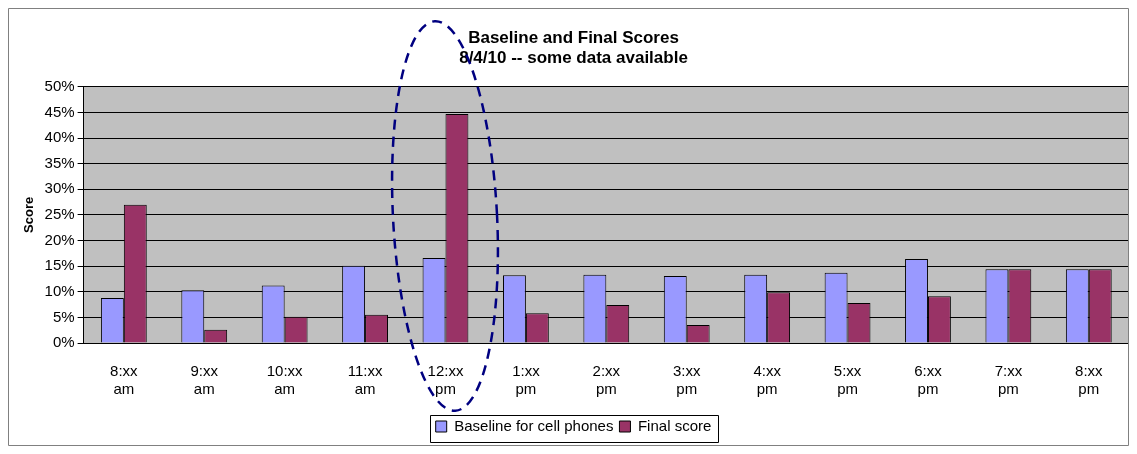  Describe the element at coordinates (1008, 380) in the screenshot. I see `x-tick-label: 7:xx pm` at that location.